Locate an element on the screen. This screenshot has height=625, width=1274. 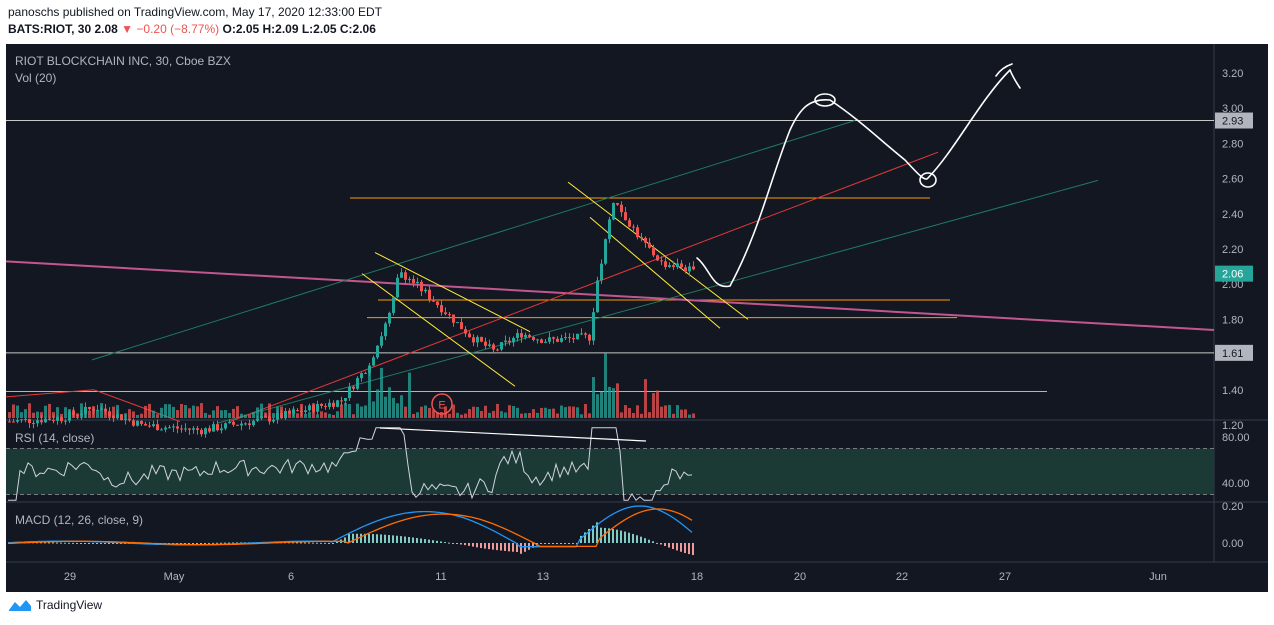
time-tick-label: 29 is located at coordinates (70, 577).